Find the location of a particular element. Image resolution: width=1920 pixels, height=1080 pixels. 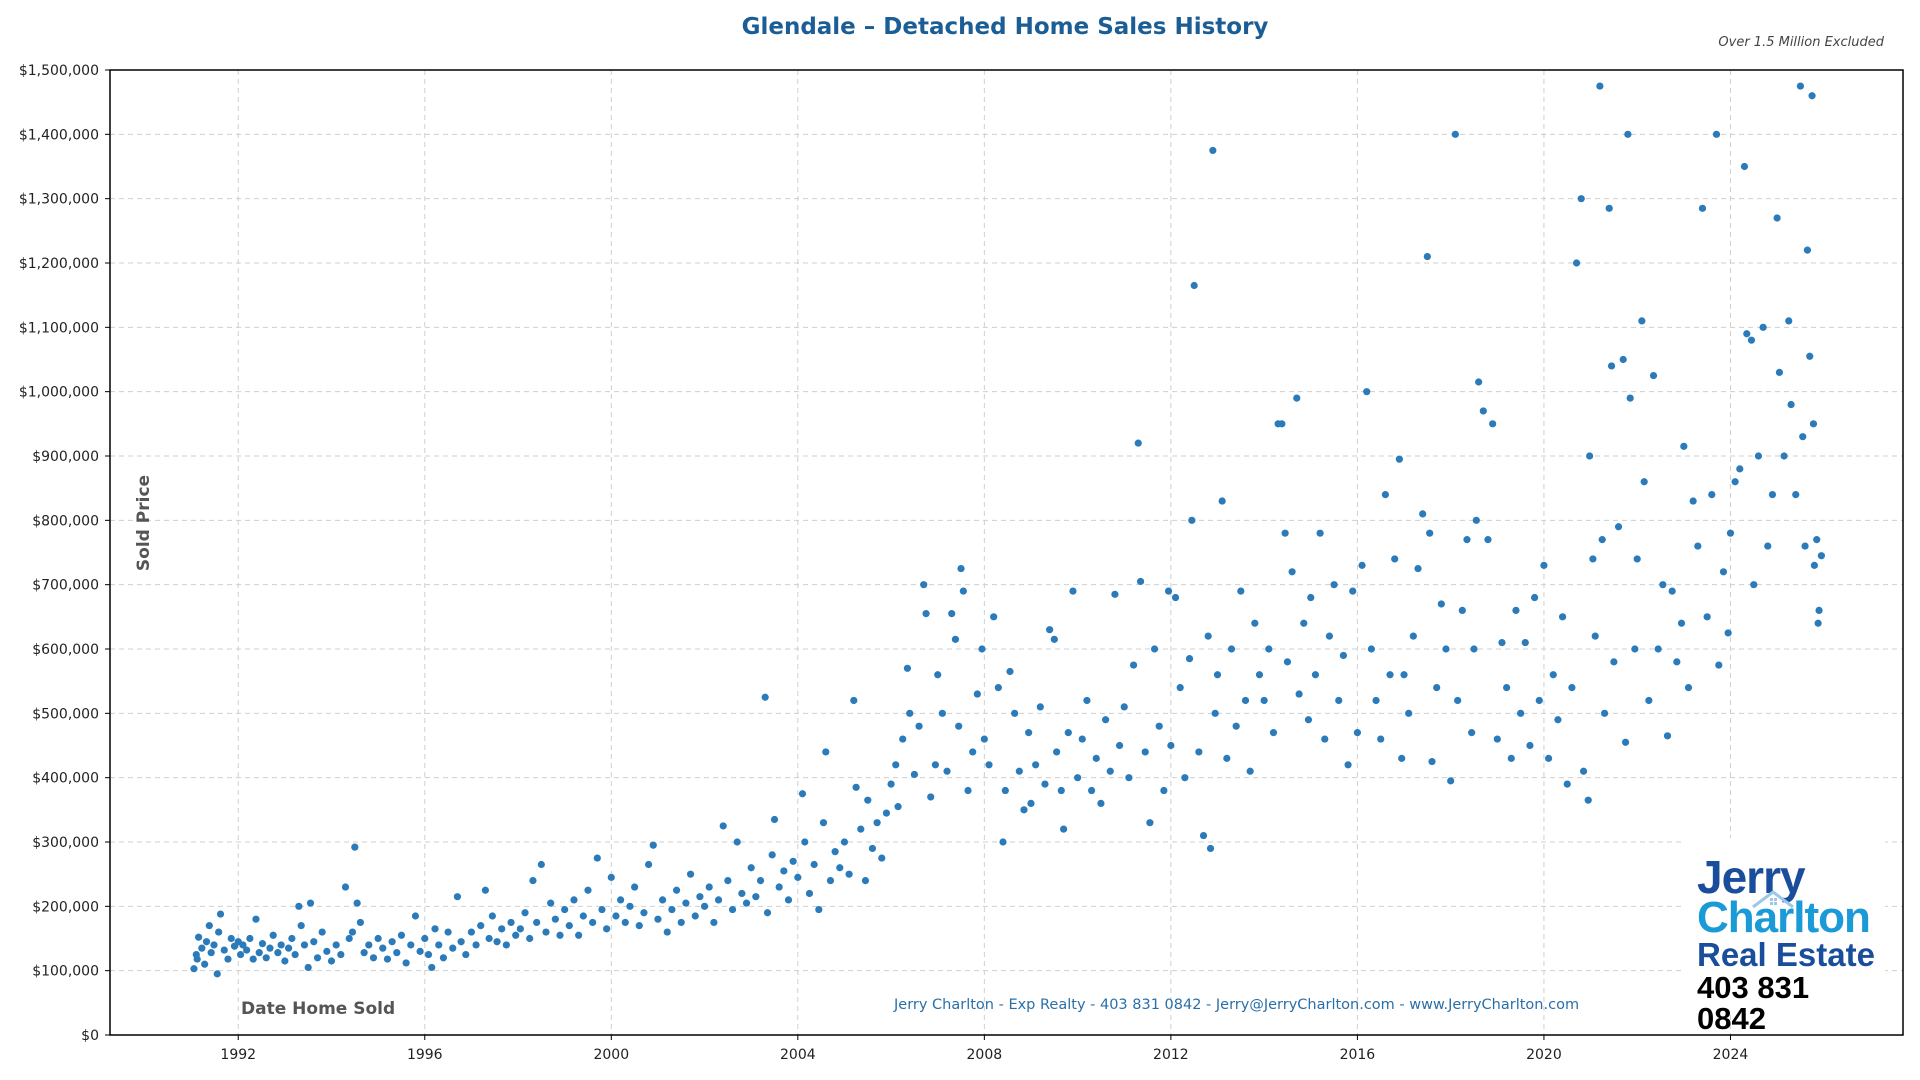

y-tick-label: $800,000 is located at coordinates (65, 521).